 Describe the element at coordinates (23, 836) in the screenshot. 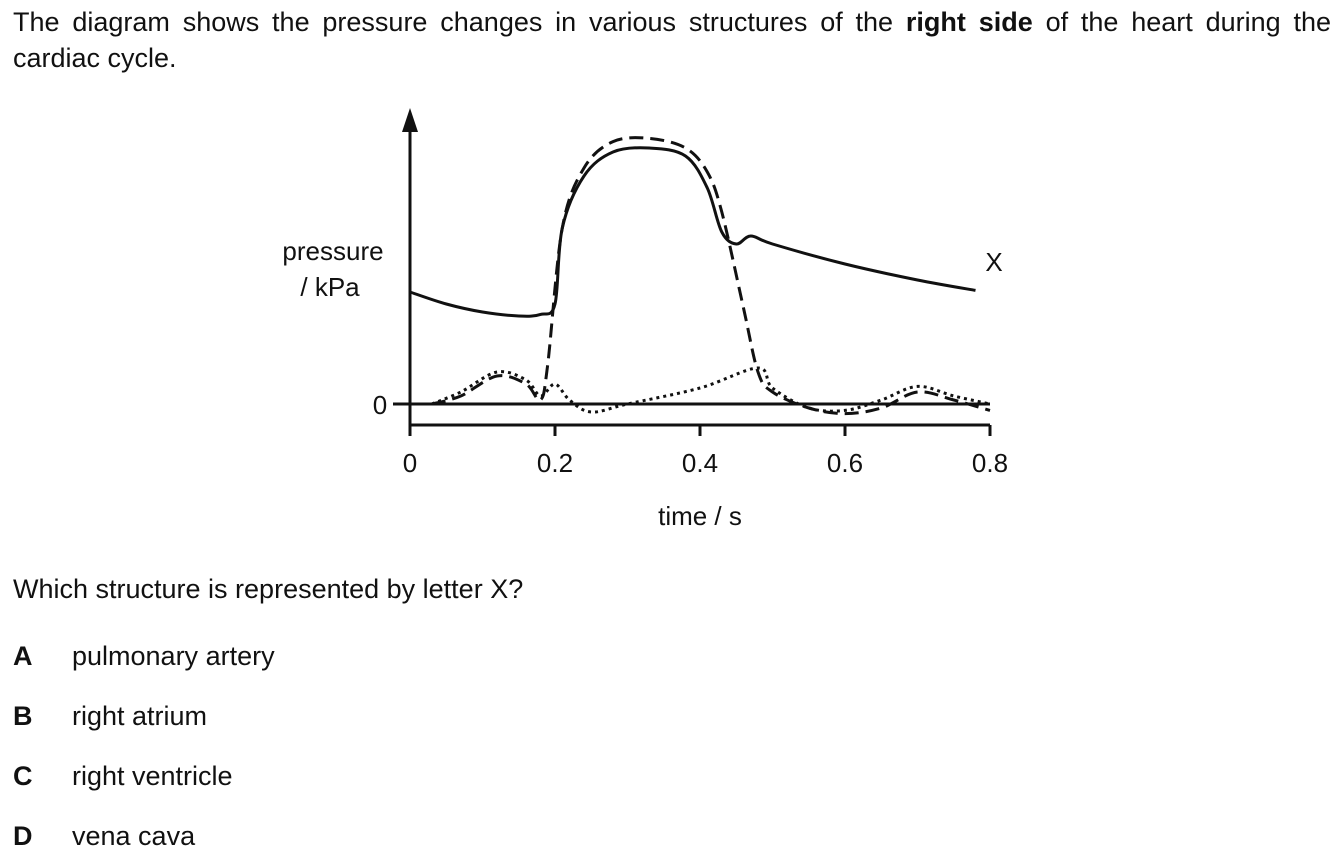

I see `option-d-letter: D` at that location.